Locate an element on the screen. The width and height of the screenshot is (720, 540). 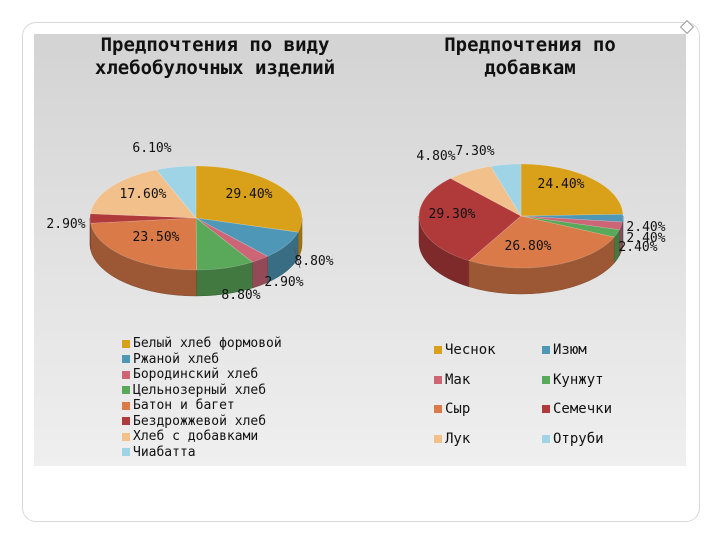
legend-label: Сыр is located at coordinates (458, 409).